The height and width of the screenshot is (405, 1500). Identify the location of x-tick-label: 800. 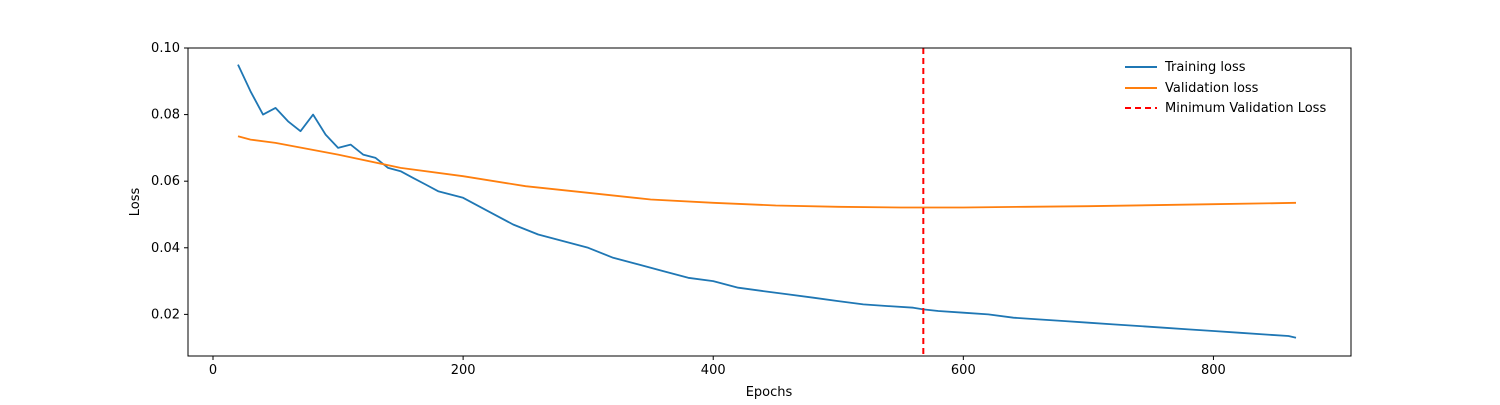
(1213, 370).